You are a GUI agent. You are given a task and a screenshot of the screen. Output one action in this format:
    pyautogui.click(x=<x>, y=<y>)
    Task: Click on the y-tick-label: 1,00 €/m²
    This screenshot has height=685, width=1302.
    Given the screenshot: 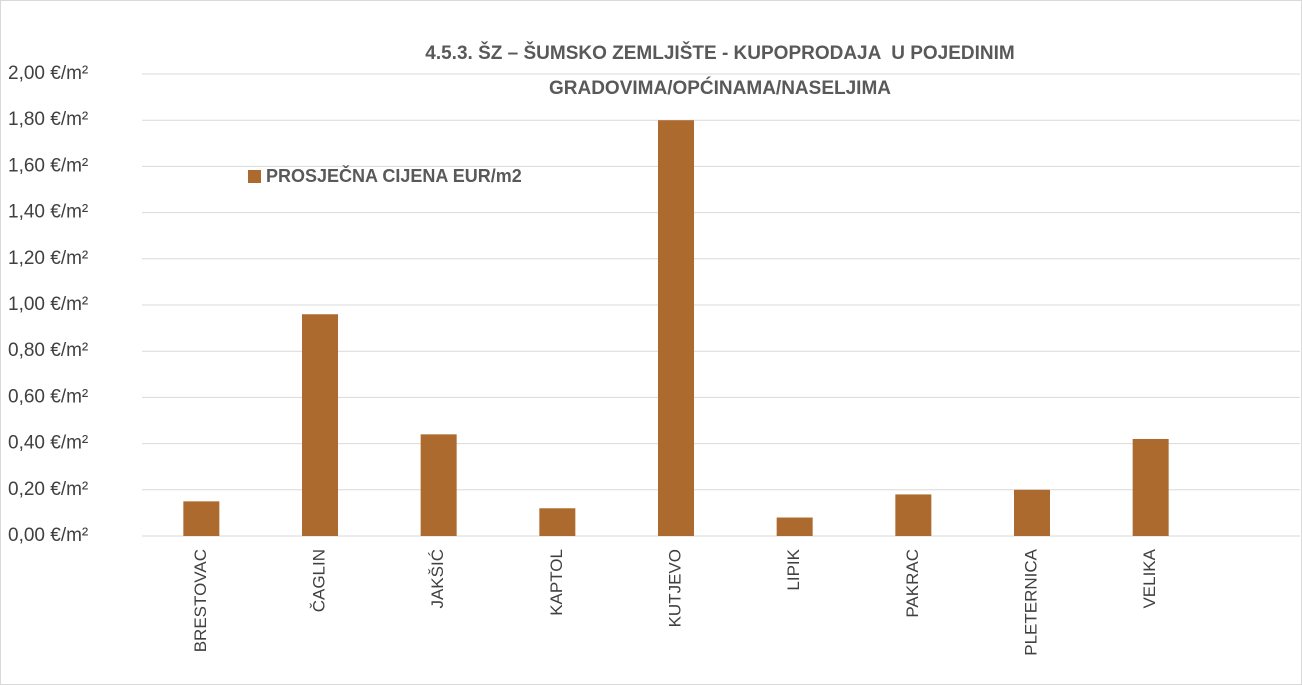 What is the action you would take?
    pyautogui.click(x=48, y=304)
    